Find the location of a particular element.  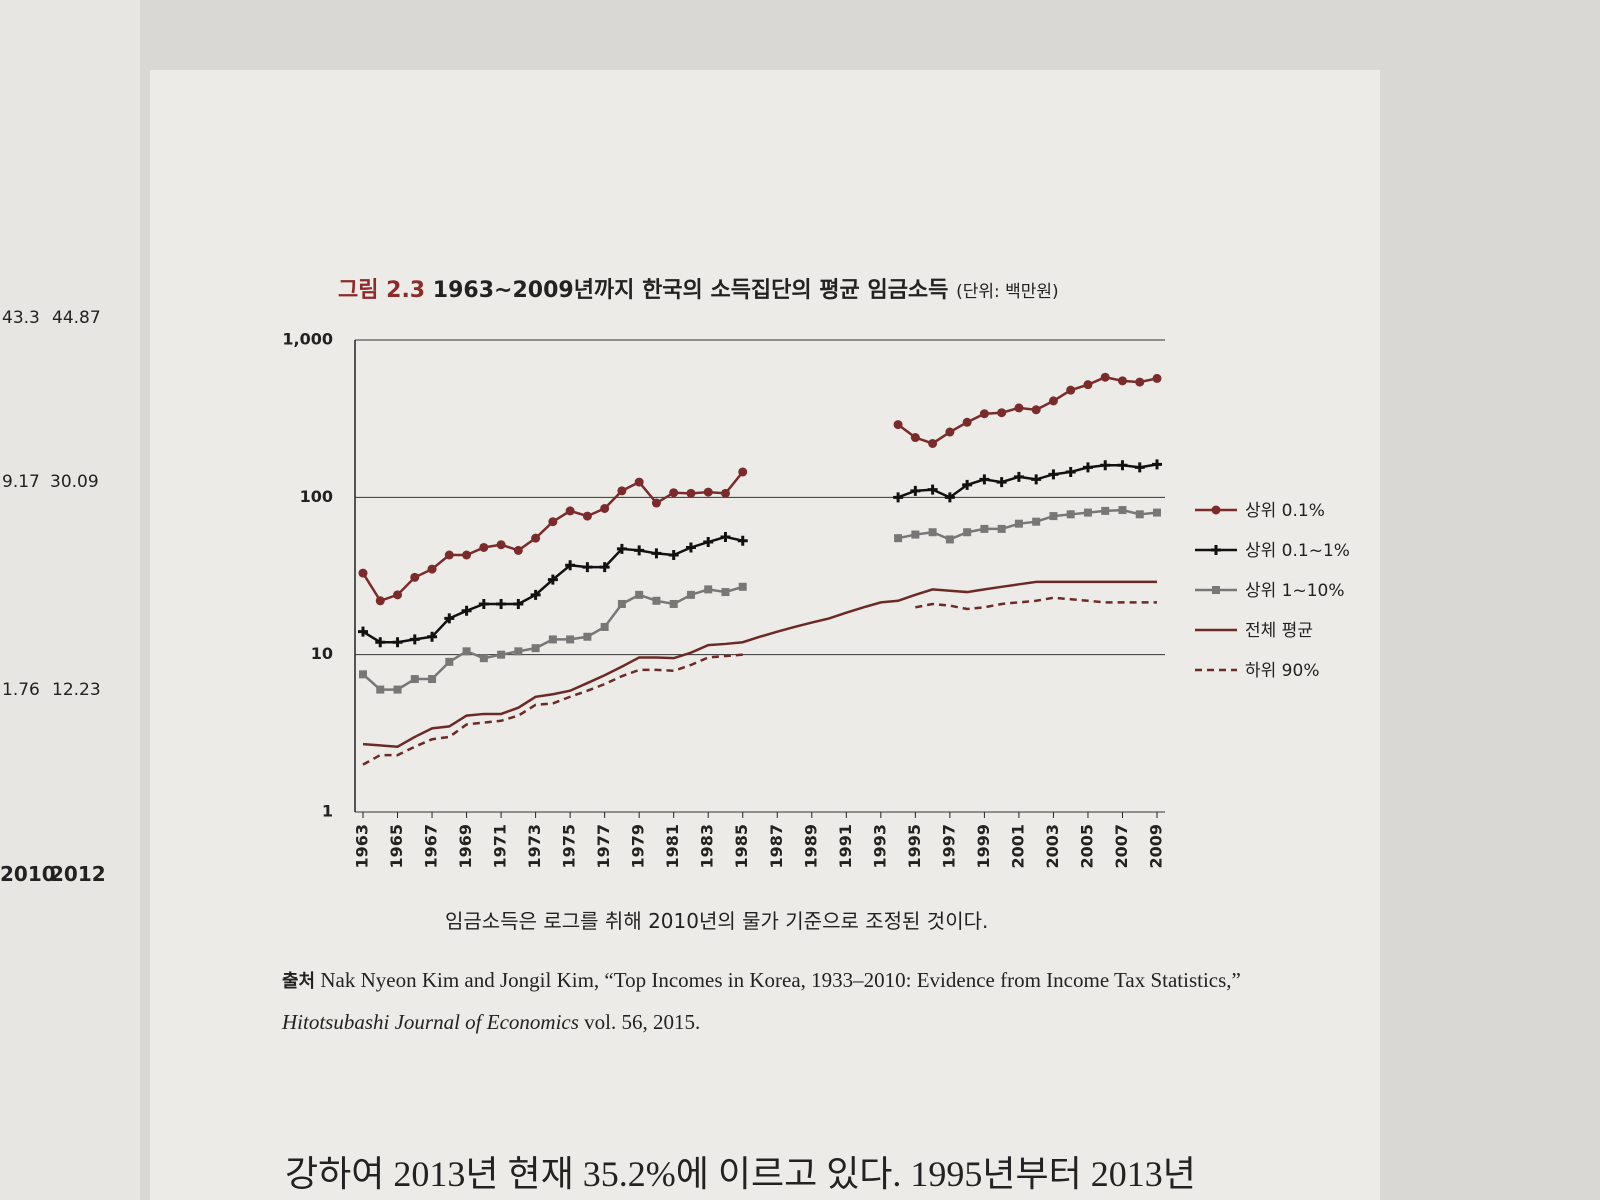

left-label: 44.87 is located at coordinates (76, 318).